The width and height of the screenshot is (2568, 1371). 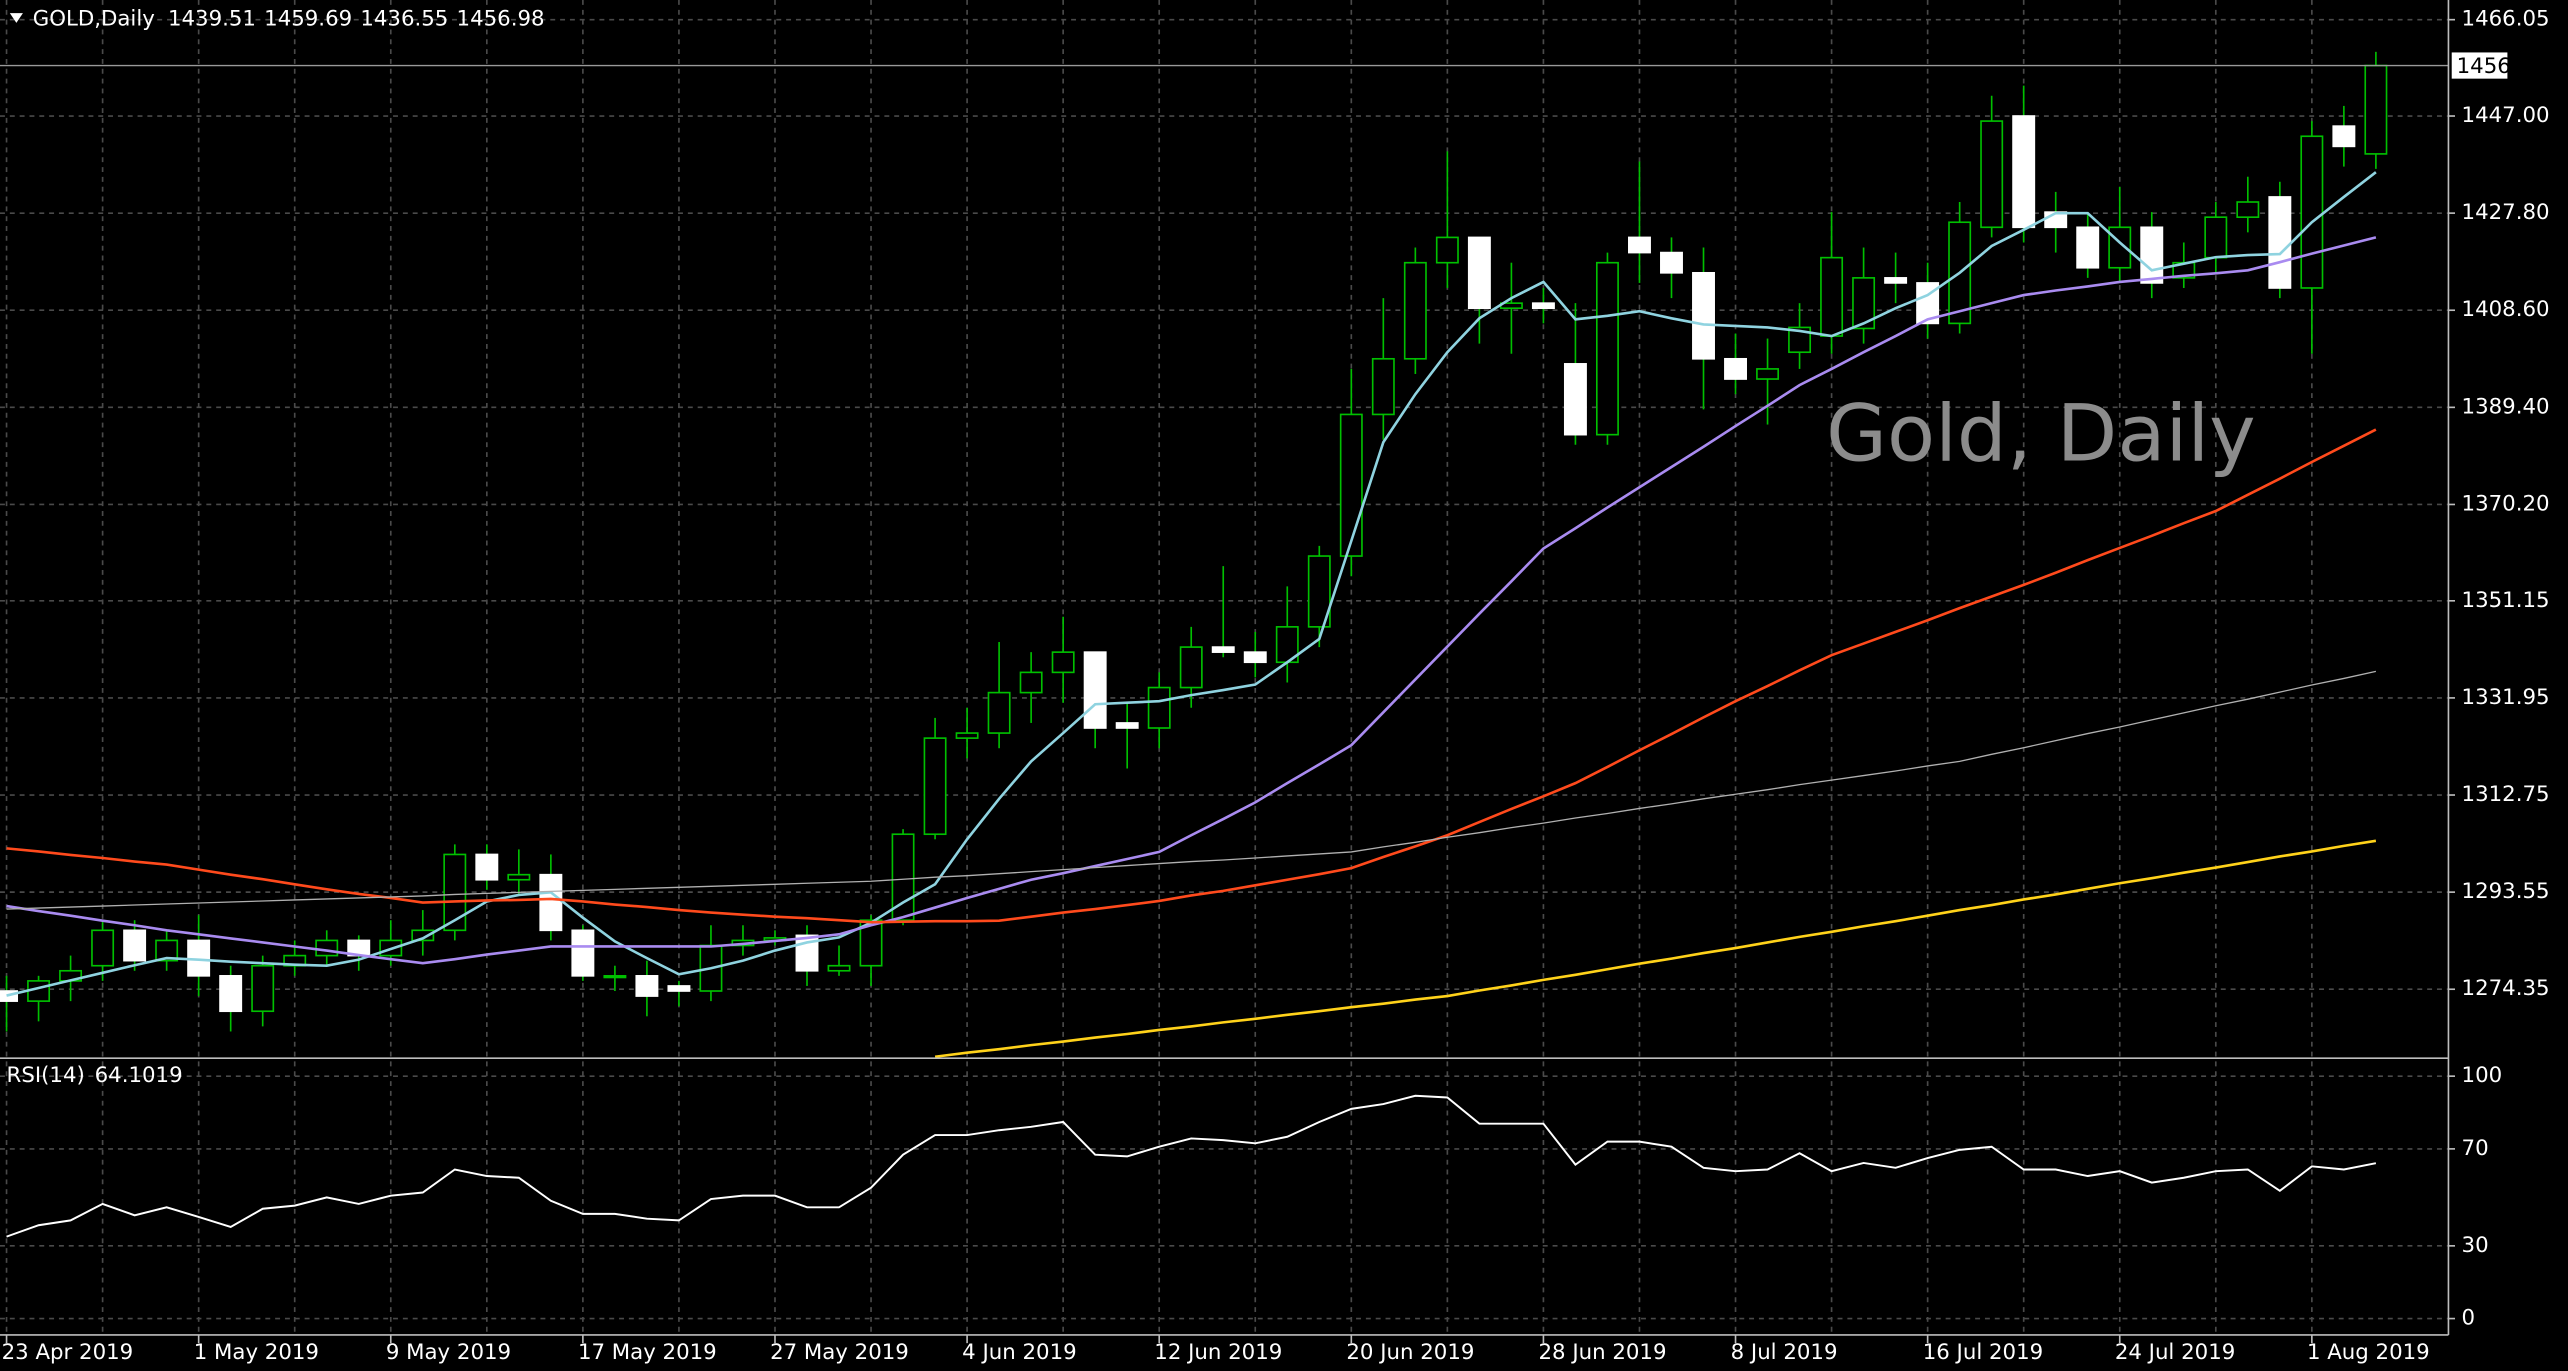 What do you see at coordinates (2506, 309) in the screenshot?
I see `y-tick-label: 1408.60` at bounding box center [2506, 309].